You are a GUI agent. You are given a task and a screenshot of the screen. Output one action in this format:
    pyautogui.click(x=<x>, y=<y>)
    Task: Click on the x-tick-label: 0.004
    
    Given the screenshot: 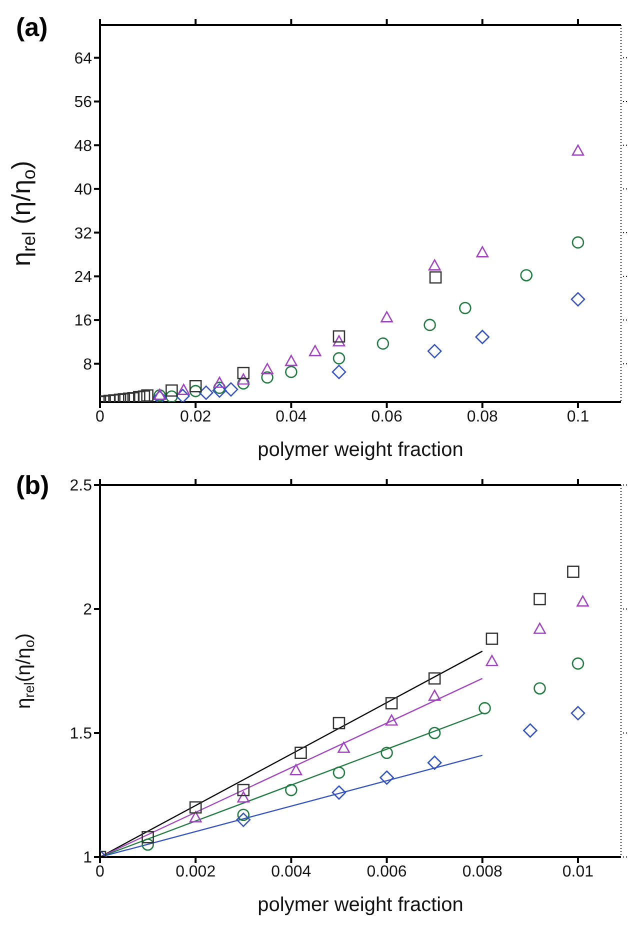 What is the action you would take?
    pyautogui.click(x=291, y=871)
    